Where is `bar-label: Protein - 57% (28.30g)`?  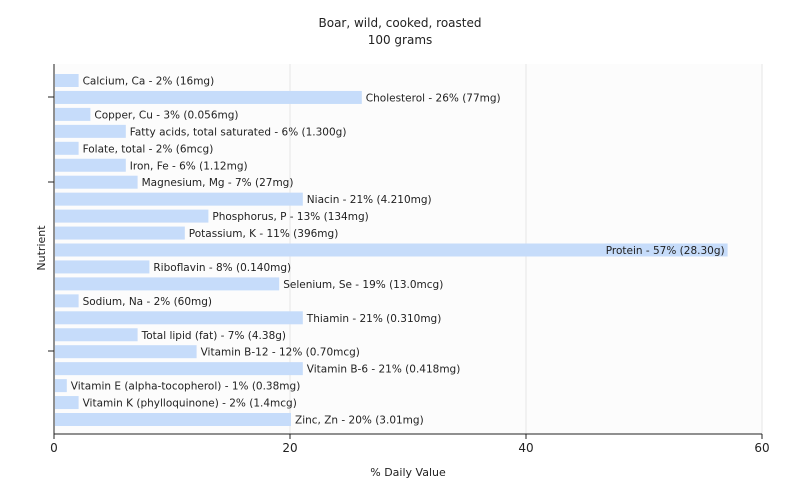
bar-label: Protein - 57% (28.30g) is located at coordinates (665, 251).